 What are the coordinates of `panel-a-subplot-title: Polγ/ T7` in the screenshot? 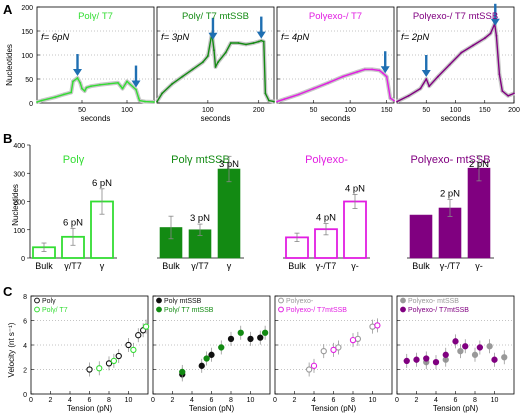 It's located at (95, 16).